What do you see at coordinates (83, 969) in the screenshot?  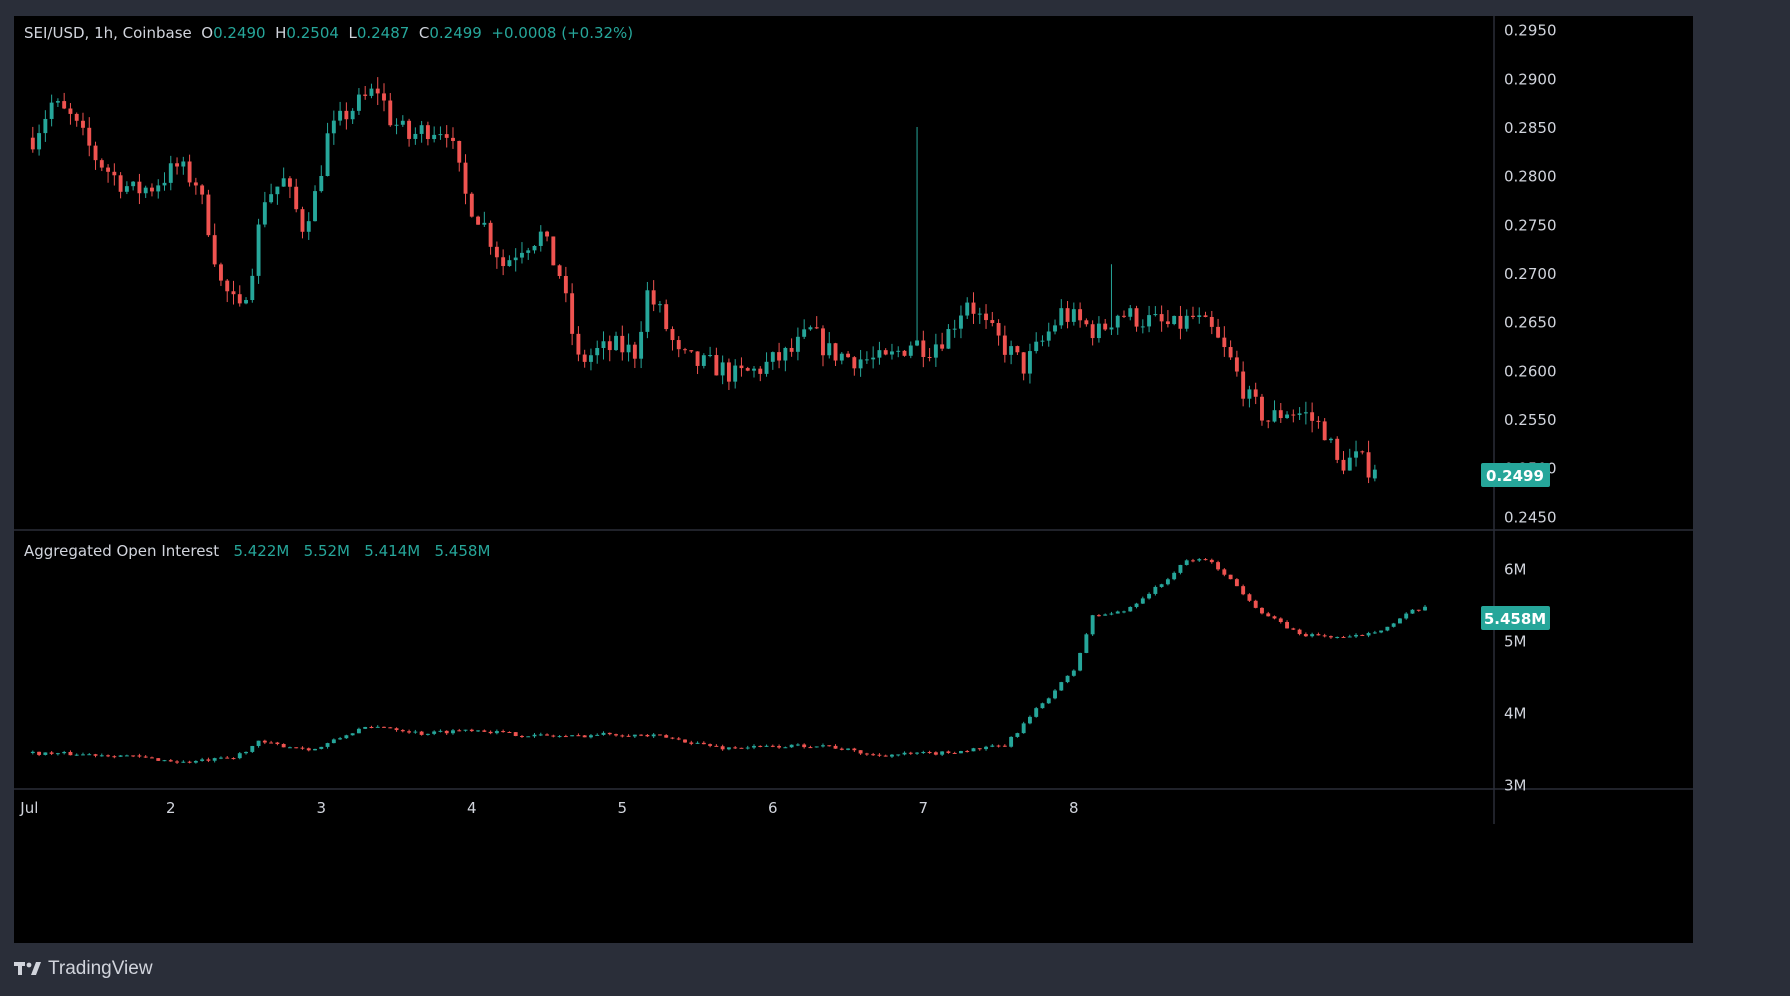 I see `tradingview-branding: TradingView` at bounding box center [83, 969].